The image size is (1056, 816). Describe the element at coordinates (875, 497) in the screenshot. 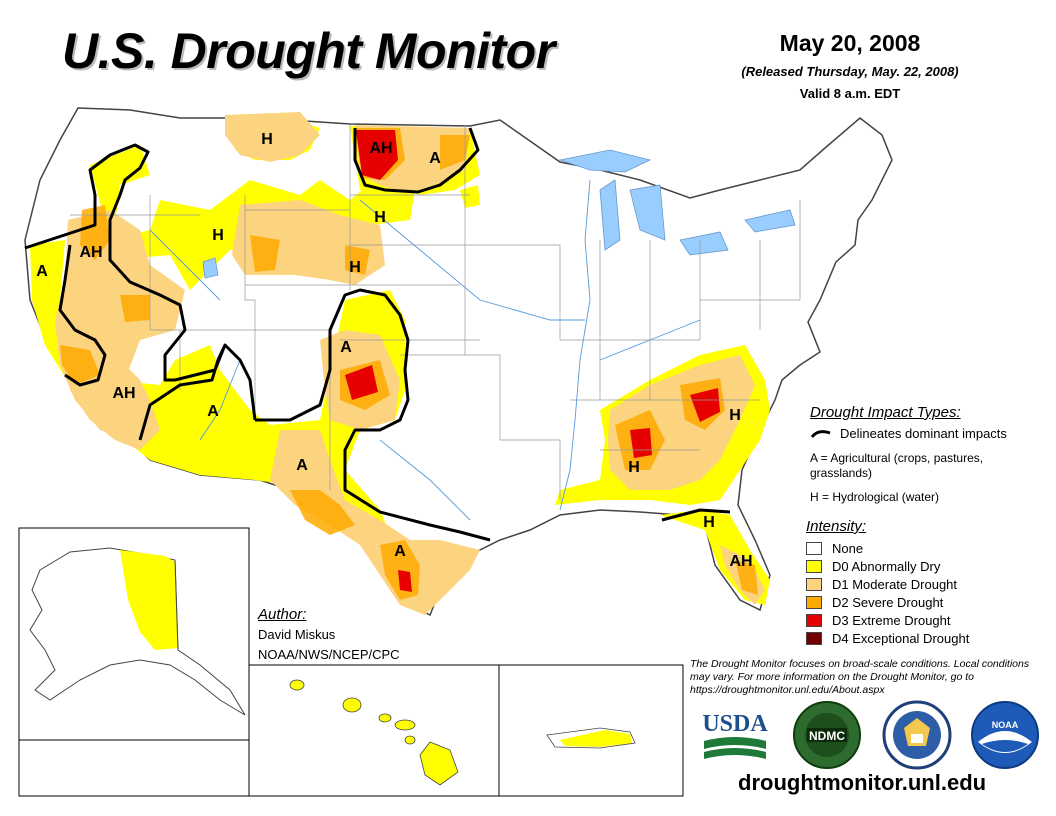

I see `impact-hydrological: H = Hydrological (water)` at that location.